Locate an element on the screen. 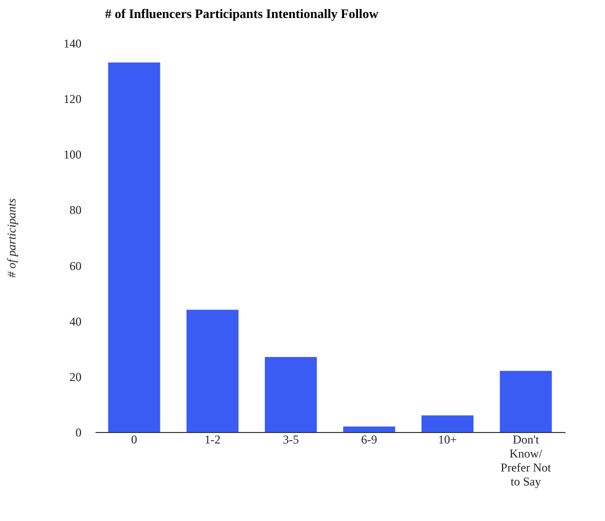 Image resolution: width=605 pixels, height=521 pixels. y-tick-label: 60 is located at coordinates (76, 265).